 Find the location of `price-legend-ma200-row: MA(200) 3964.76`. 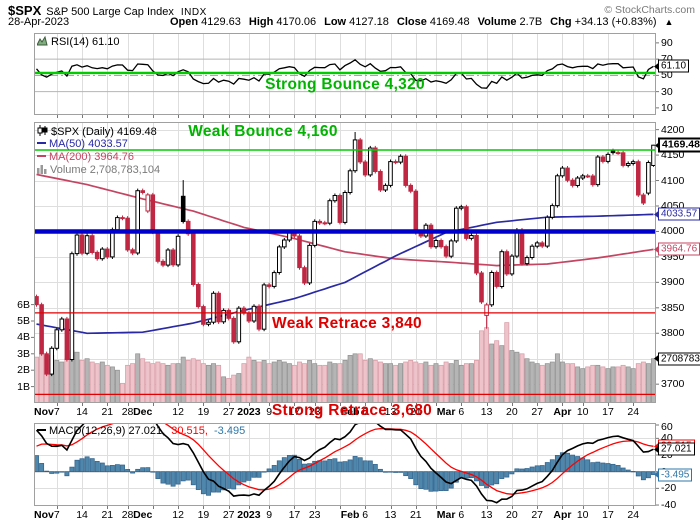

price-legend-ma200-row: MA(200) 3964.76 is located at coordinates (85, 157).